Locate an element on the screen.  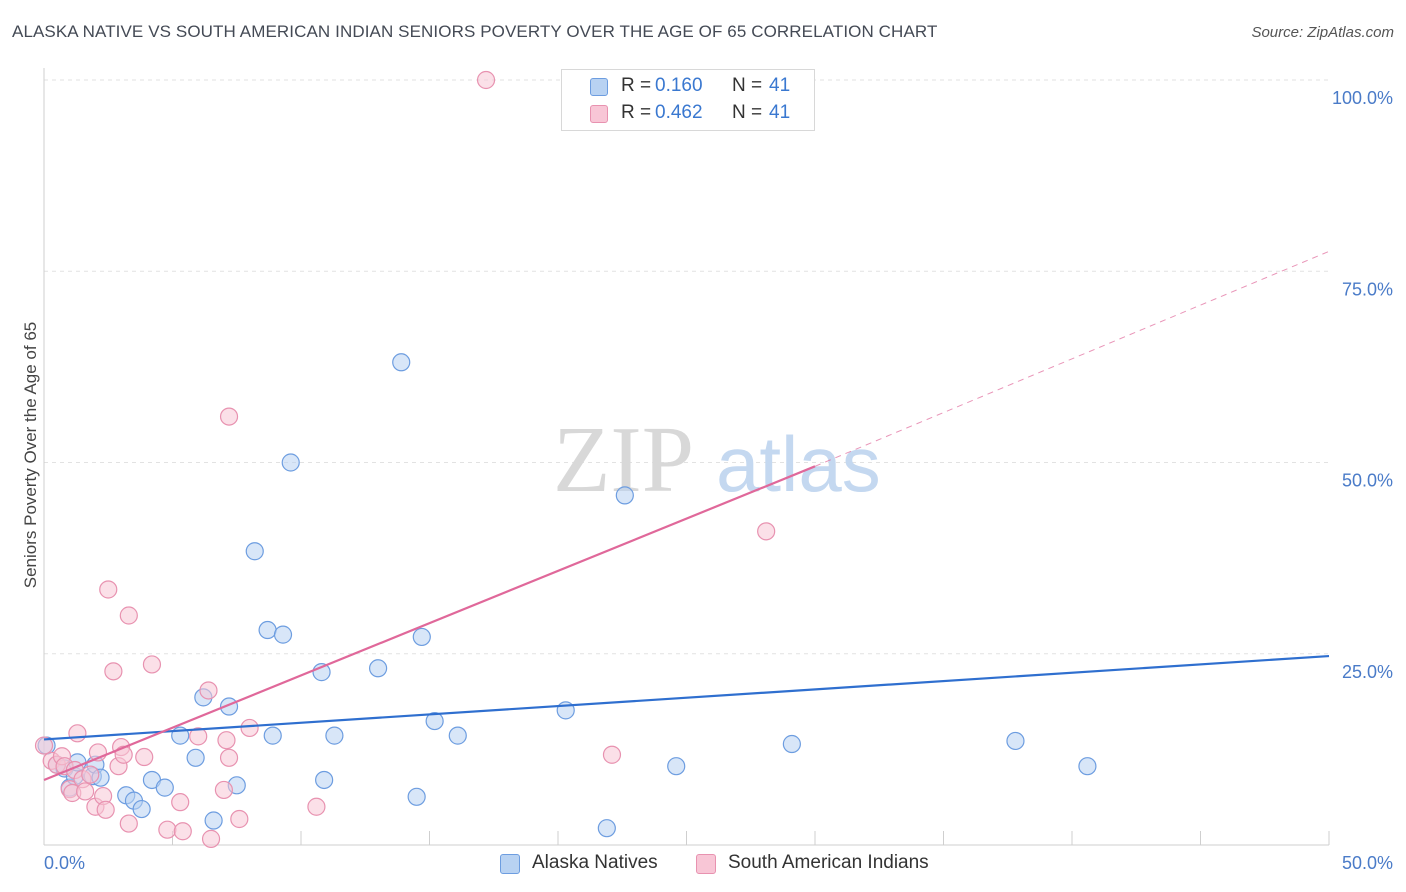
legend-swatch-blue is located at coordinates (599, 87).